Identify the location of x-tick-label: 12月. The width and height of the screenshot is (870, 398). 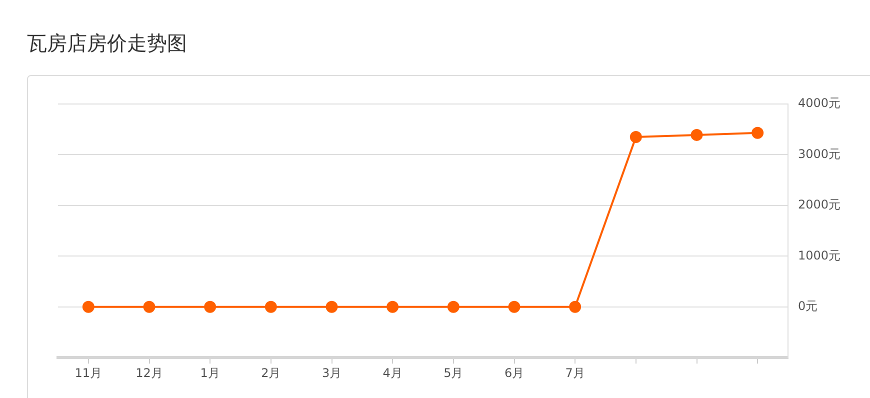
(149, 373).